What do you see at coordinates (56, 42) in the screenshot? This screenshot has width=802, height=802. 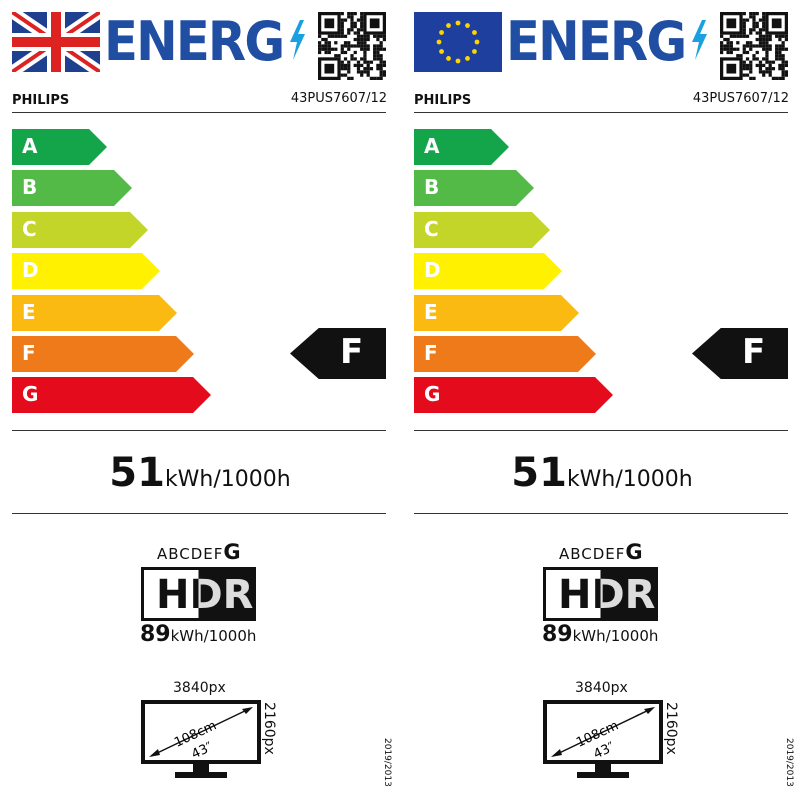 I see `uk-flag` at bounding box center [56, 42].